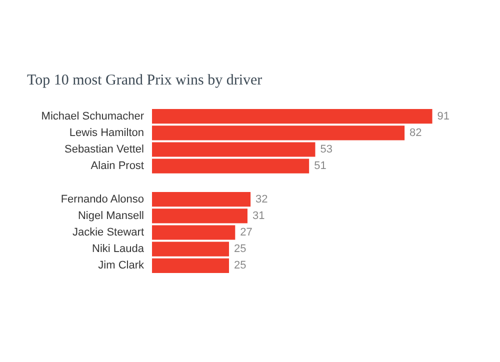 The width and height of the screenshot is (500, 362). Describe the element at coordinates (104, 150) in the screenshot. I see `y-tick-label: Sebastian Vettel` at that location.